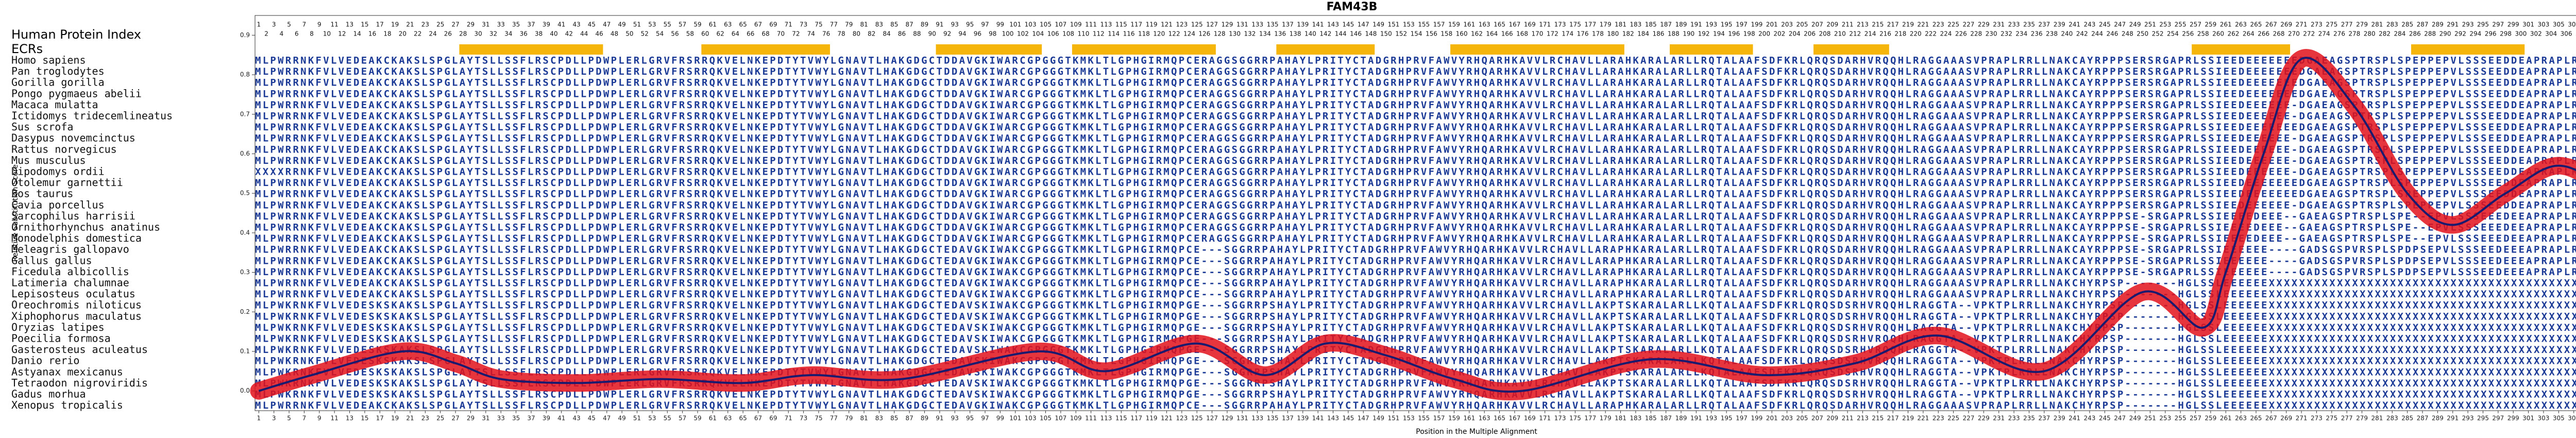 This screenshot has width=2576, height=438. What do you see at coordinates (720, 34) in the screenshot?
I see `index-number: 62` at bounding box center [720, 34].